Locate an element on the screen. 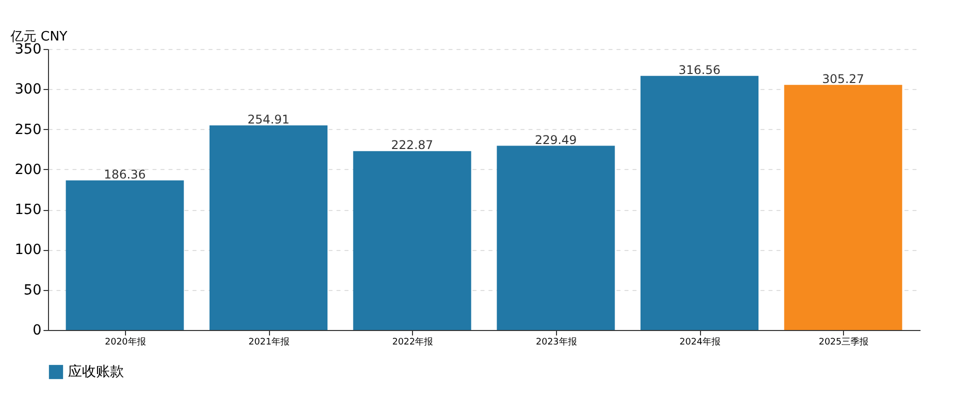 Image resolution: width=960 pixels, height=412 pixels. y-tick-label: 200 is located at coordinates (28, 170).